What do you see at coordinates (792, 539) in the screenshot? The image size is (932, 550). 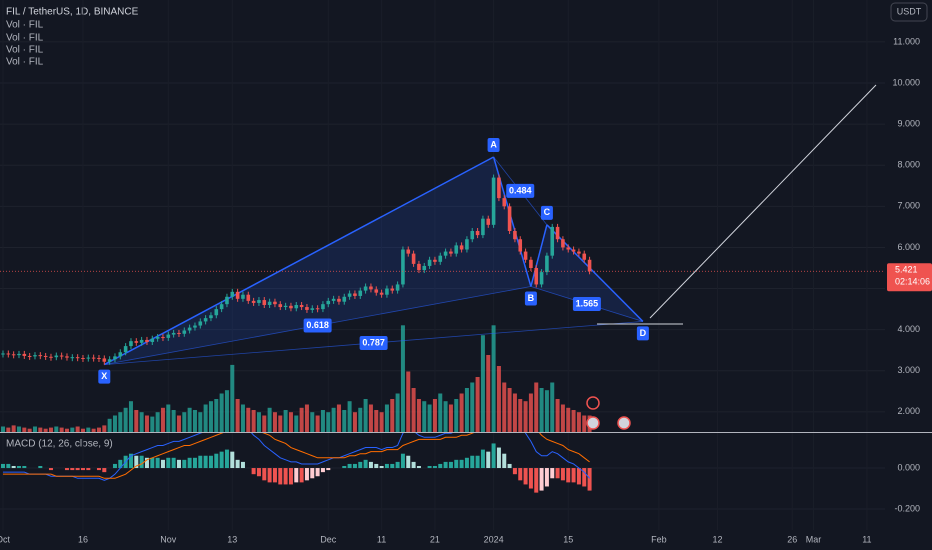 I see `x-tick-label: 26` at bounding box center [792, 539].